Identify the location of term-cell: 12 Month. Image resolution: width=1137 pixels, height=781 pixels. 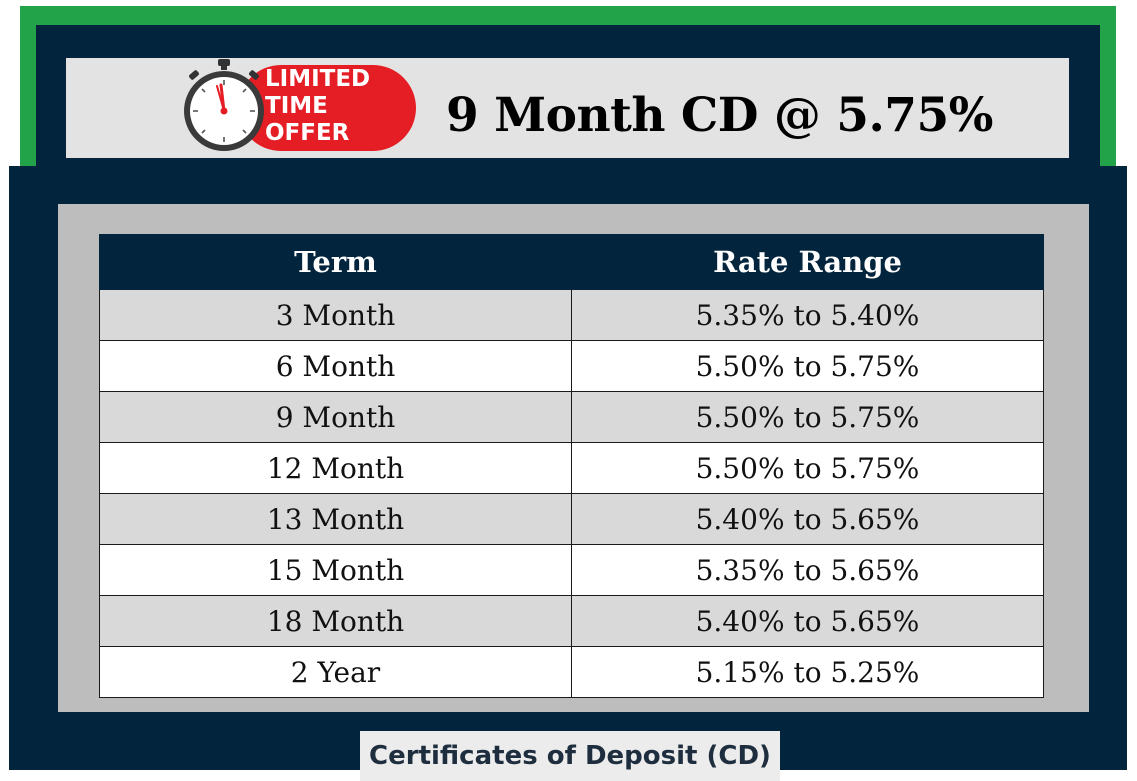
(335, 468).